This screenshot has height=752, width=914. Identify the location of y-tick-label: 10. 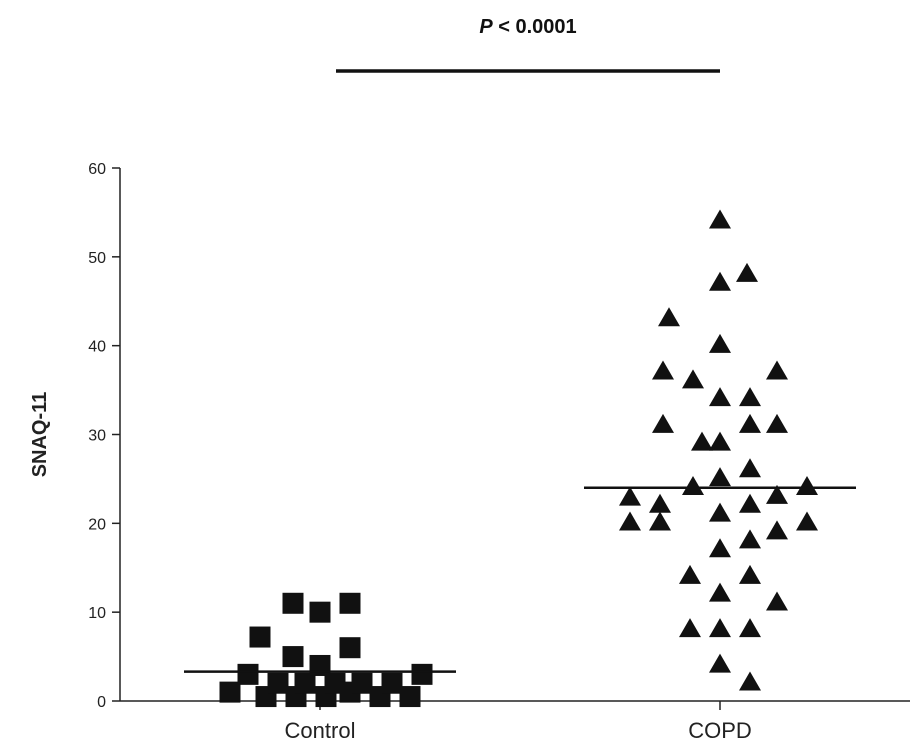
(97, 613).